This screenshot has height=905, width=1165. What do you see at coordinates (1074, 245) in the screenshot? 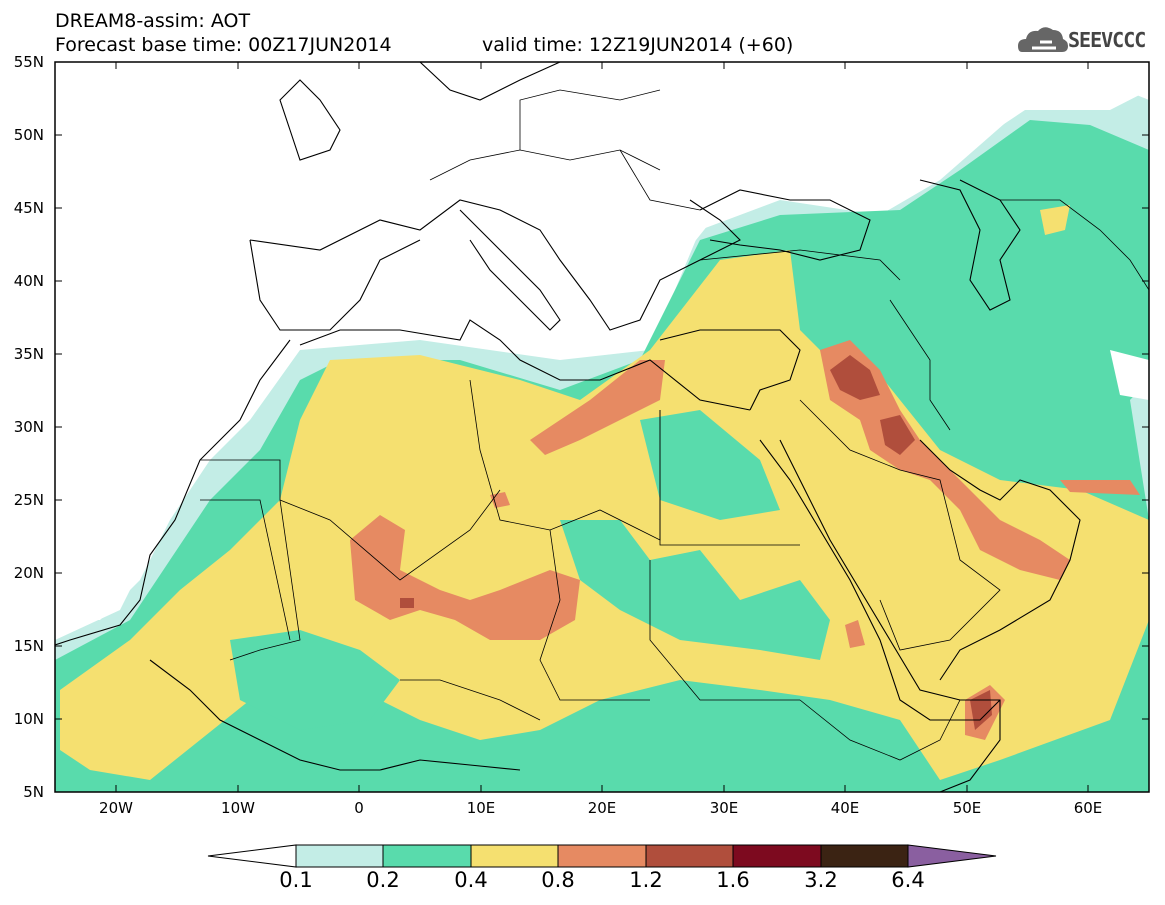
I see `border-central-asia` at bounding box center [1074, 245].